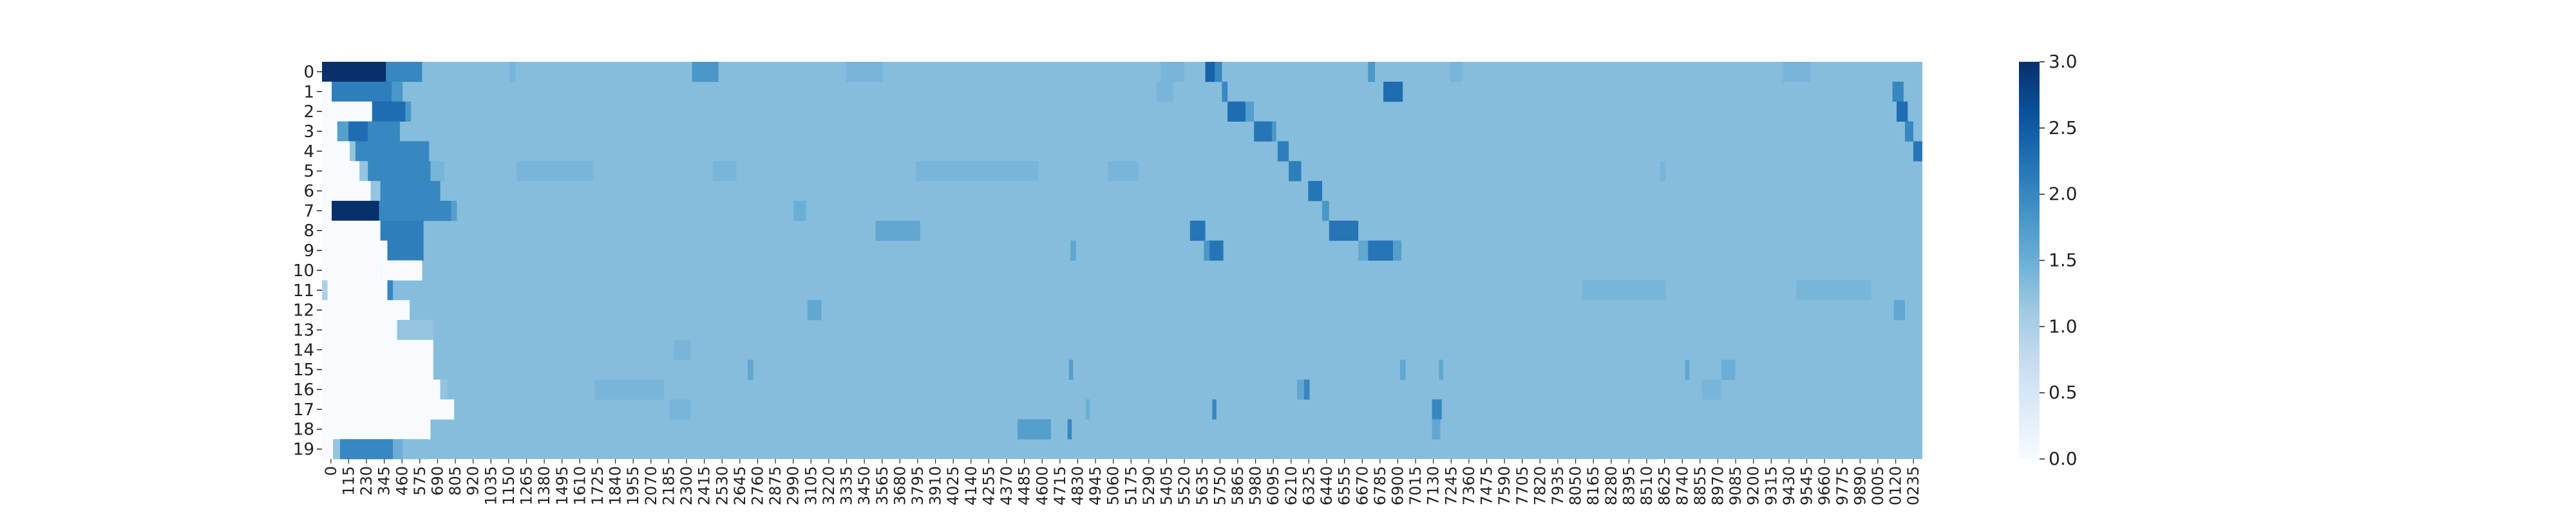 This screenshot has height=515, width=2576. I want to click on x-tick-label: 6325, so click(1309, 486).